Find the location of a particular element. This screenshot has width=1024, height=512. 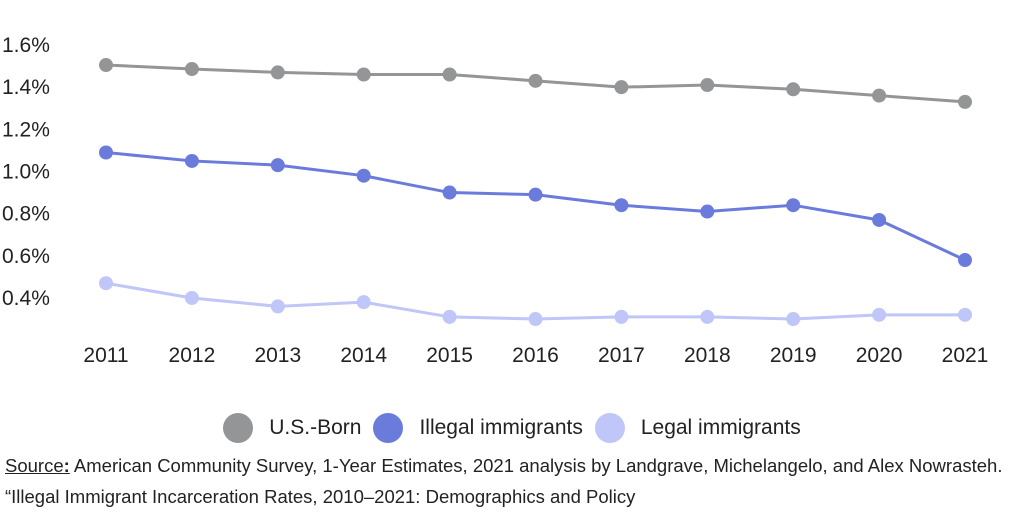

legend-label: U.S.-Born is located at coordinates (315, 427).